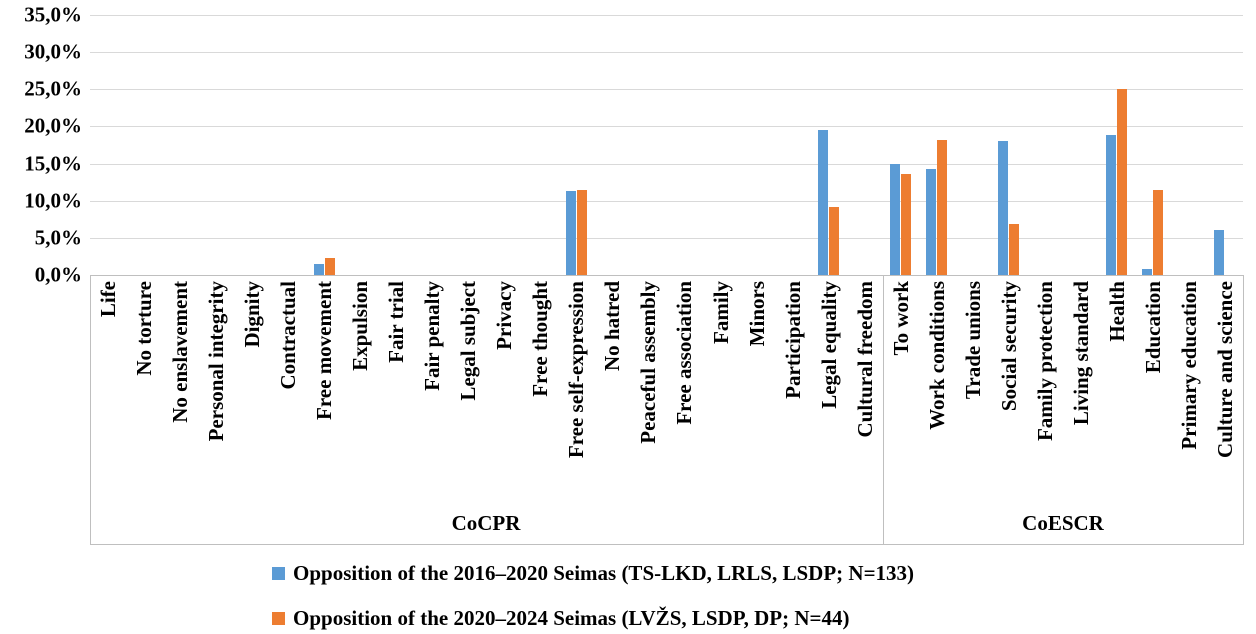  Describe the element at coordinates (53, 200) in the screenshot. I see `y-tick-label: 10,0%` at that location.